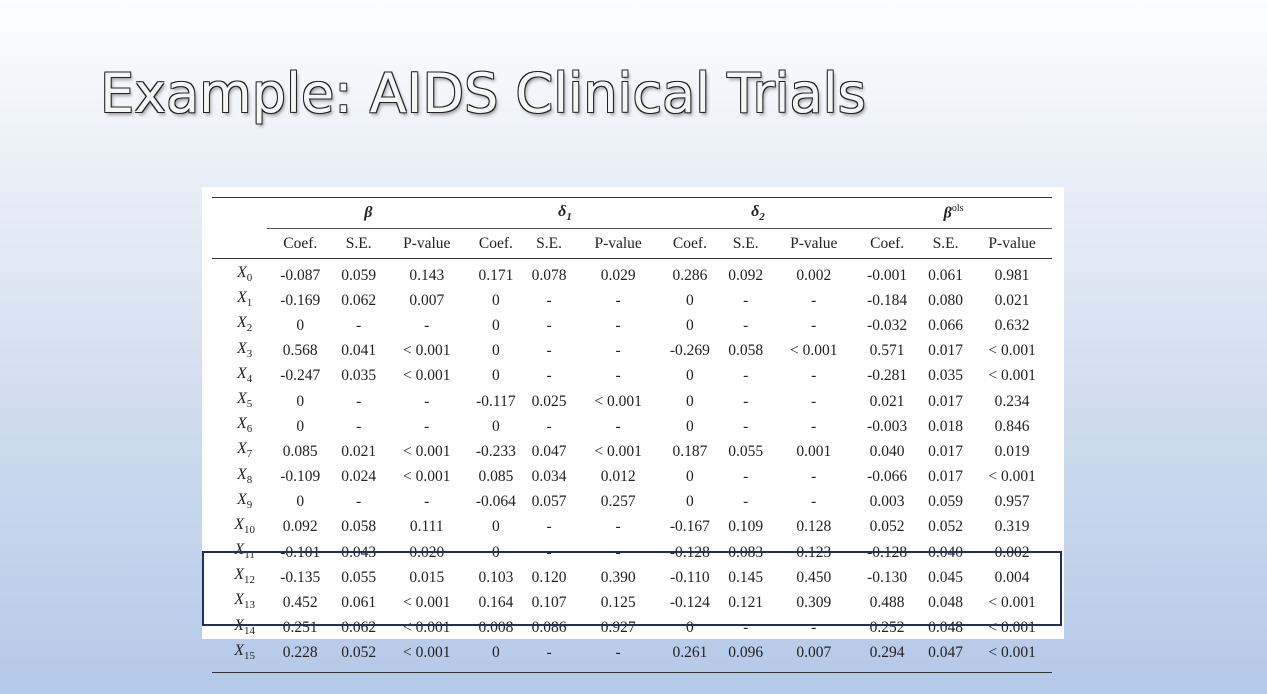 The width and height of the screenshot is (1267, 694). Describe the element at coordinates (1012, 552) in the screenshot. I see `table-cell: 0.002` at that location.